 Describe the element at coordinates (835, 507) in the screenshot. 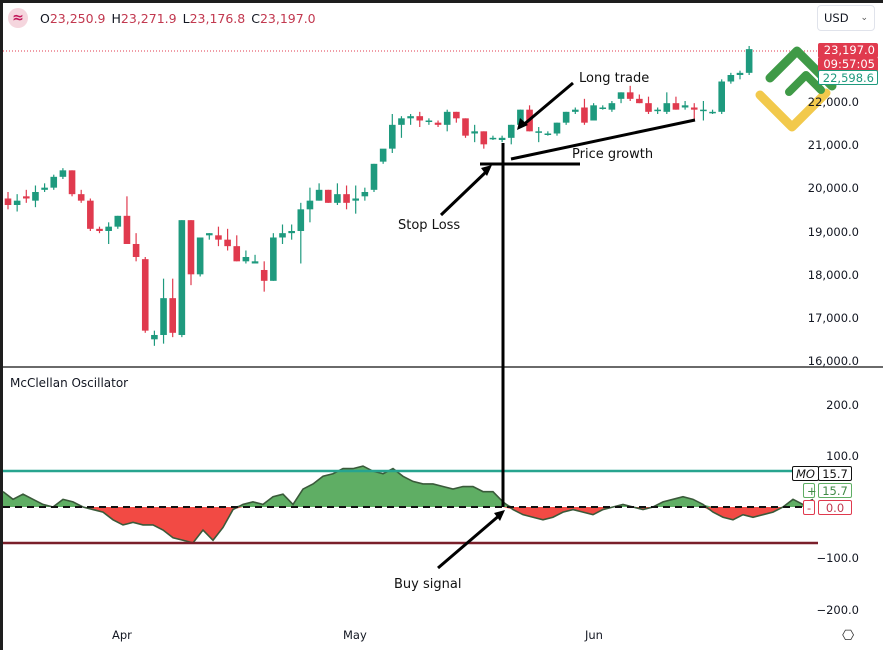

I see `minus-value-tag: 0.0` at that location.